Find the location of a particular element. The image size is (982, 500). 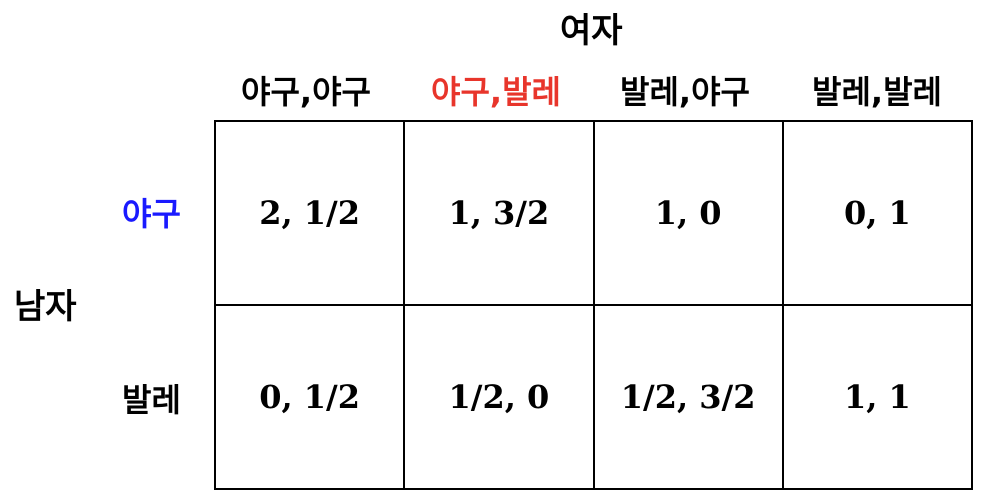

payoff-cell: 1, 3/2 is located at coordinates (499, 213).